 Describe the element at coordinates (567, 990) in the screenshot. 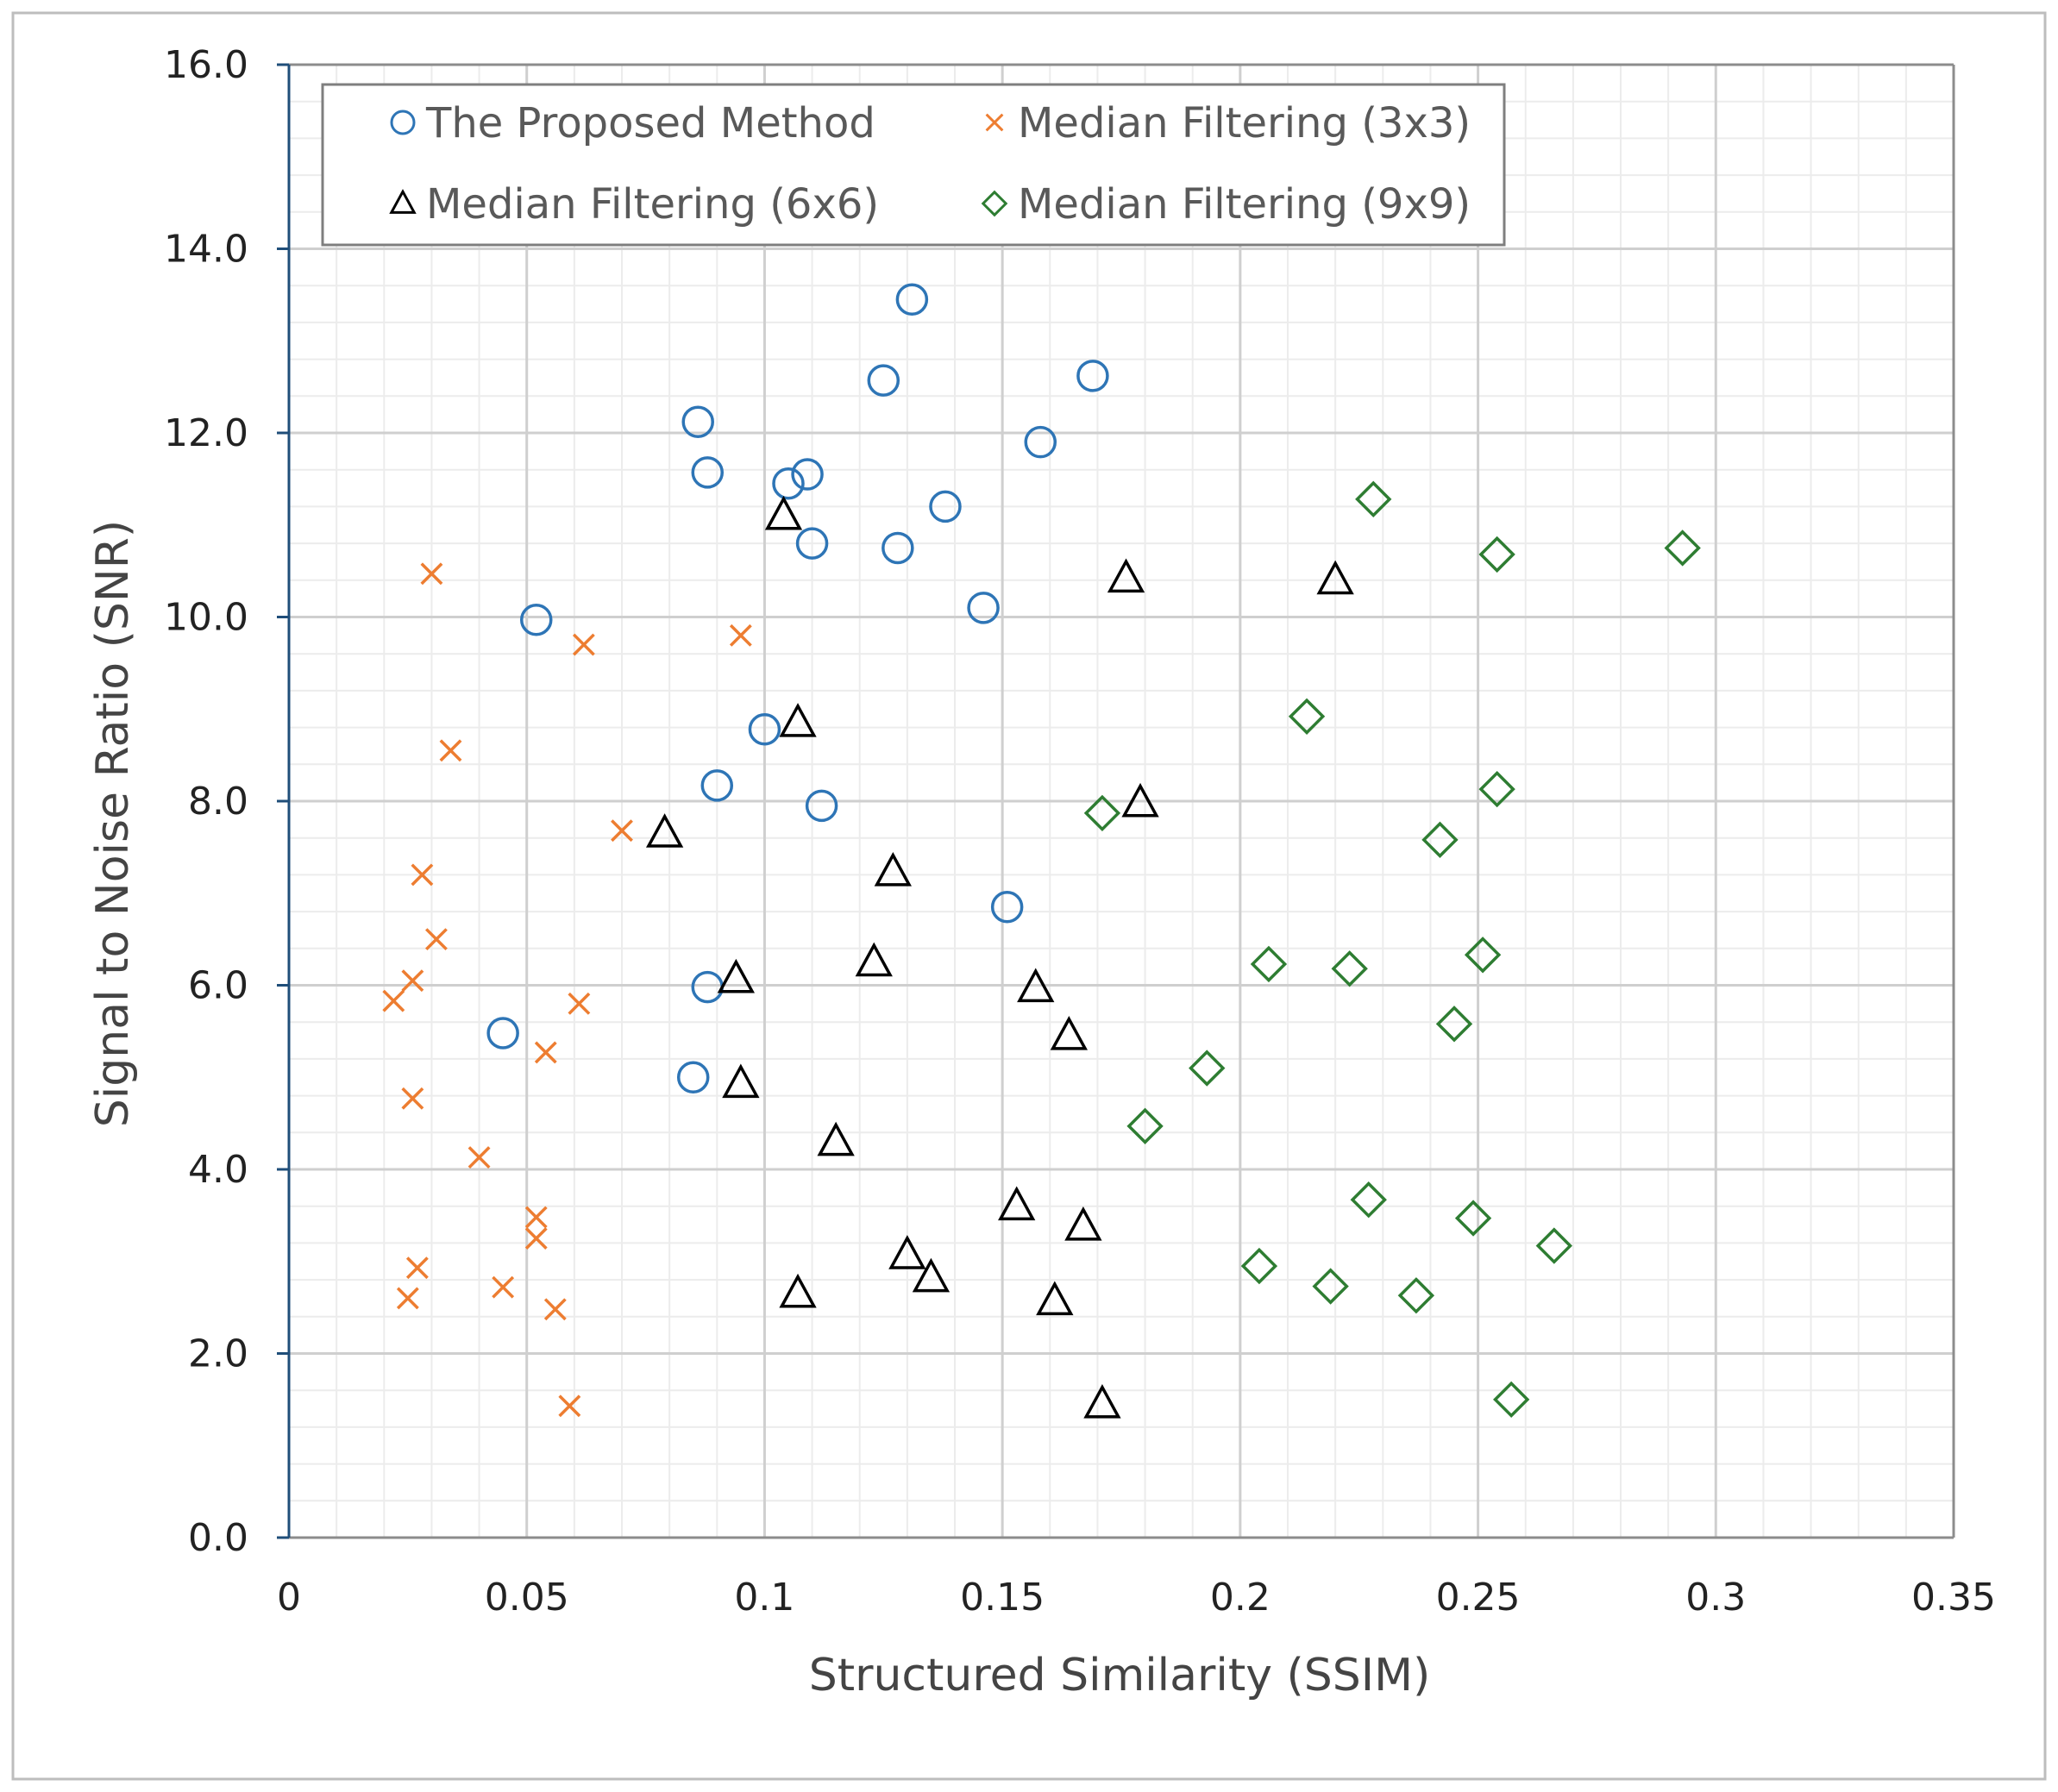

I see `series-median-filtering-3x3` at that location.